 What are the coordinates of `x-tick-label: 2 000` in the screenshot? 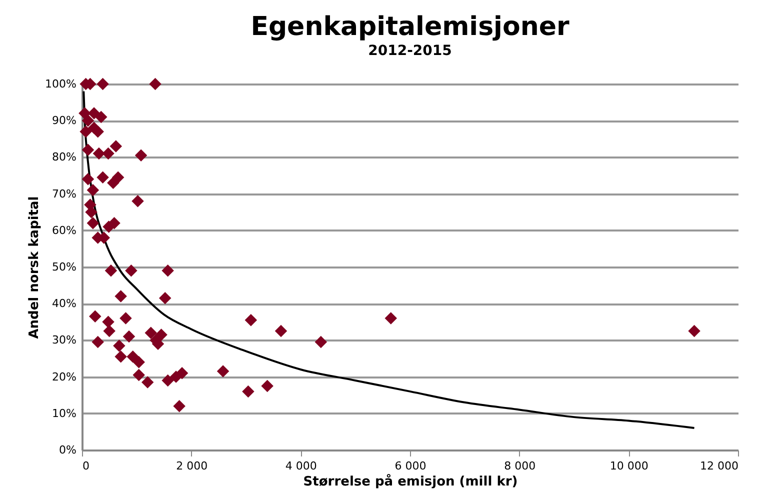 It's located at (192, 466).